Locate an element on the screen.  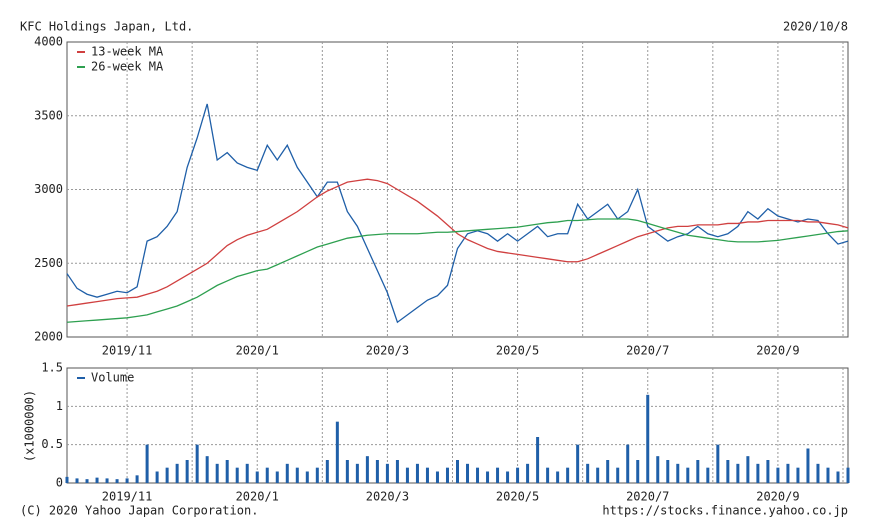
copyright: (C) 2020 Yahoo Japan Corporation. is located at coordinates (139, 511).